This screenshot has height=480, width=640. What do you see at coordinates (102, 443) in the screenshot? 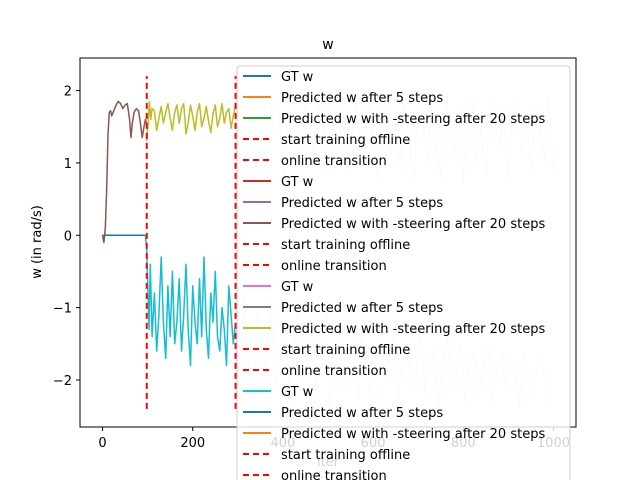
I see `x-tick-label: 0` at bounding box center [102, 443].